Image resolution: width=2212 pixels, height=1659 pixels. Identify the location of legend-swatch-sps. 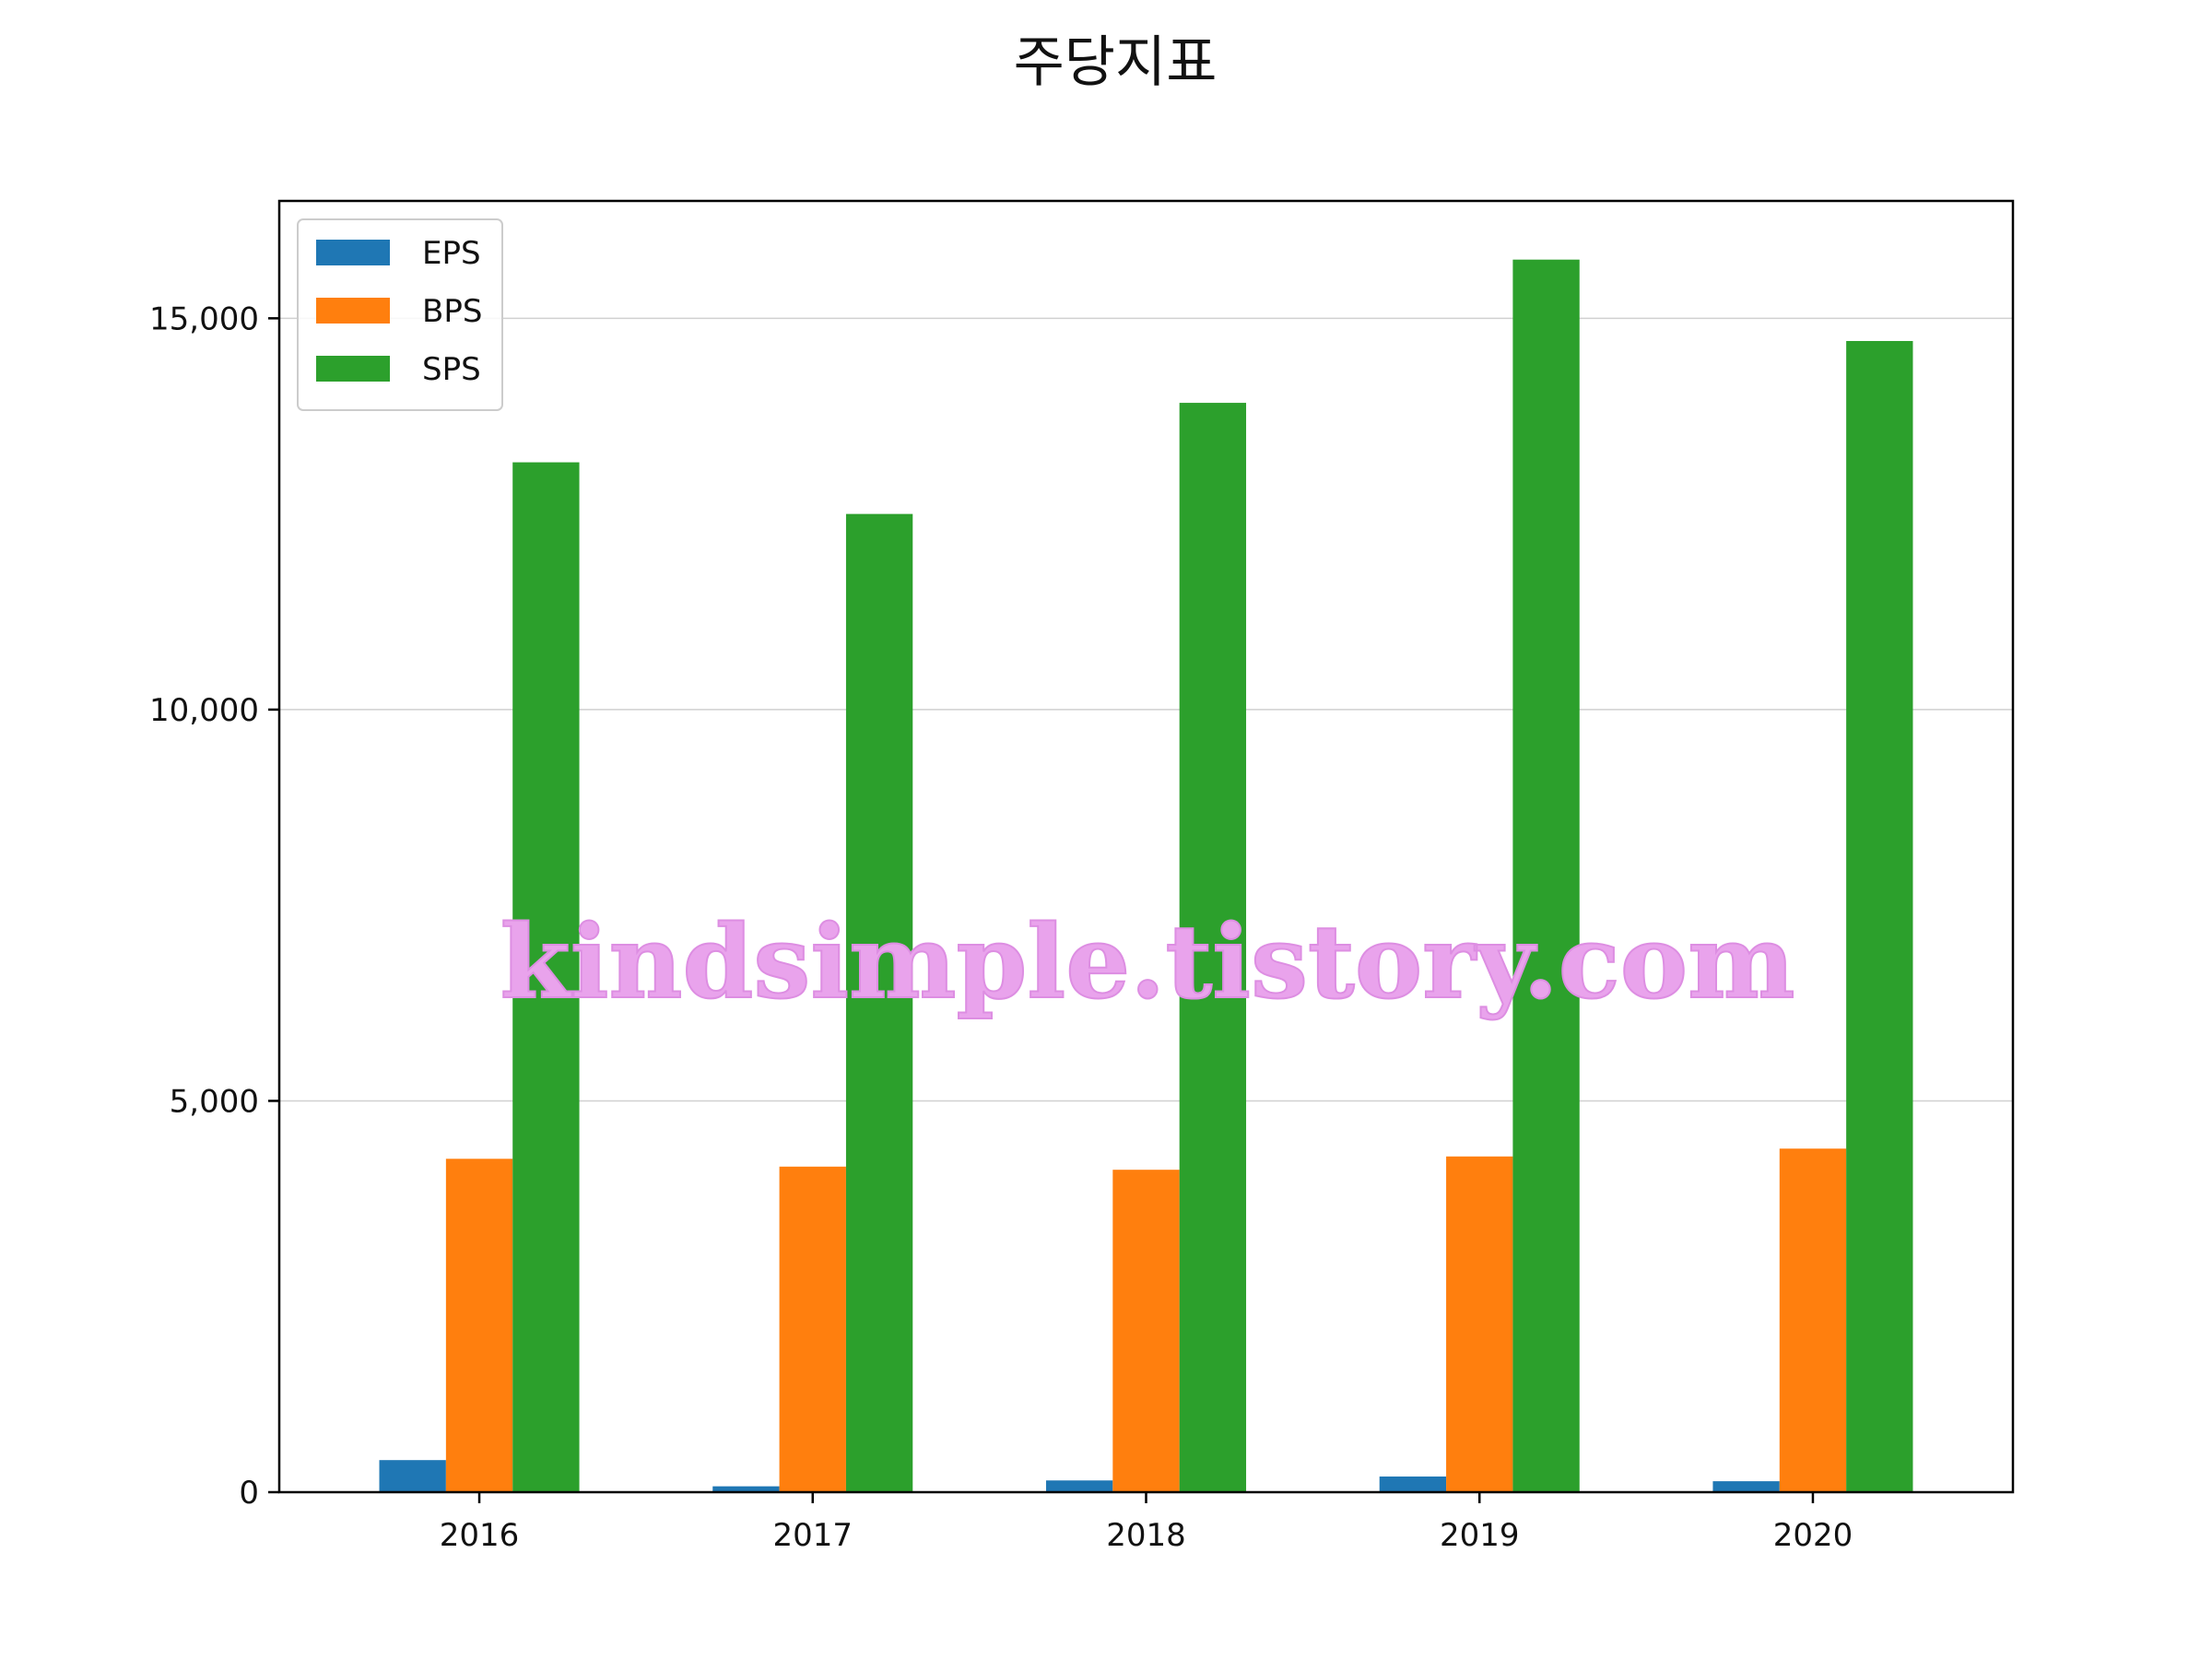
(353, 369).